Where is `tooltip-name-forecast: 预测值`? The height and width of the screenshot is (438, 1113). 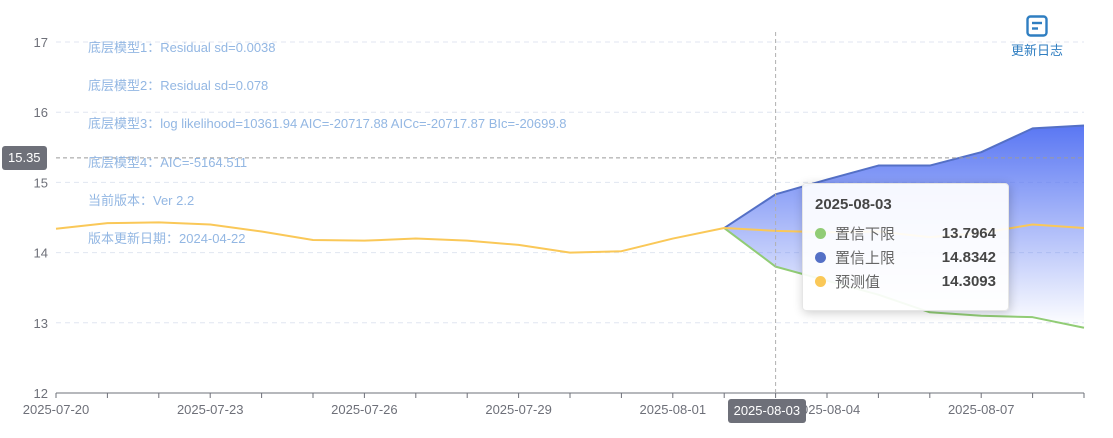 tooltip-name-forecast: 预测值 is located at coordinates (858, 282).